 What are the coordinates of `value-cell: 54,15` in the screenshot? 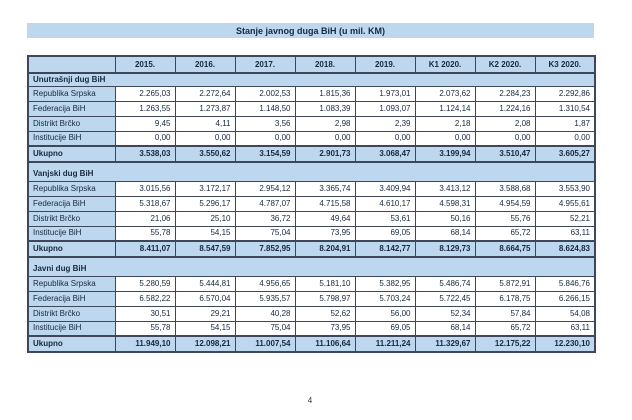 It's located at (205, 233).